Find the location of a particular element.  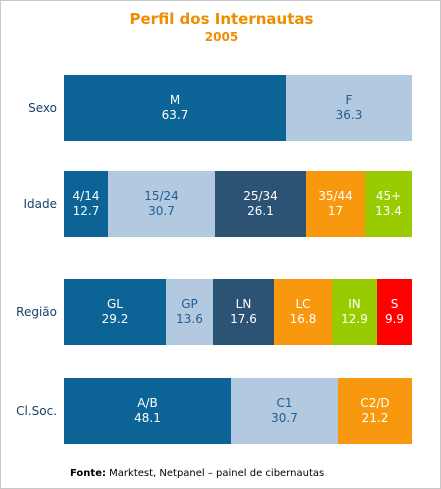

source-label: Fonte: is located at coordinates (88, 473).